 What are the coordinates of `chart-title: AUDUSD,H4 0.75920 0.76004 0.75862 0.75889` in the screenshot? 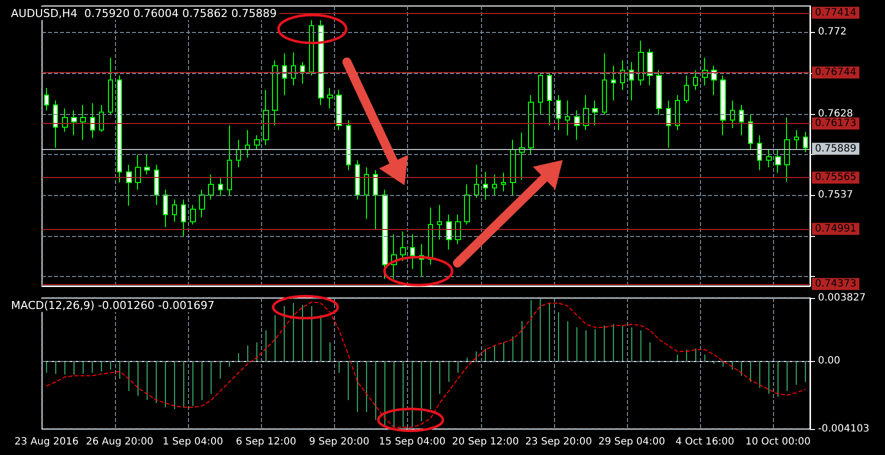 It's located at (144, 13).